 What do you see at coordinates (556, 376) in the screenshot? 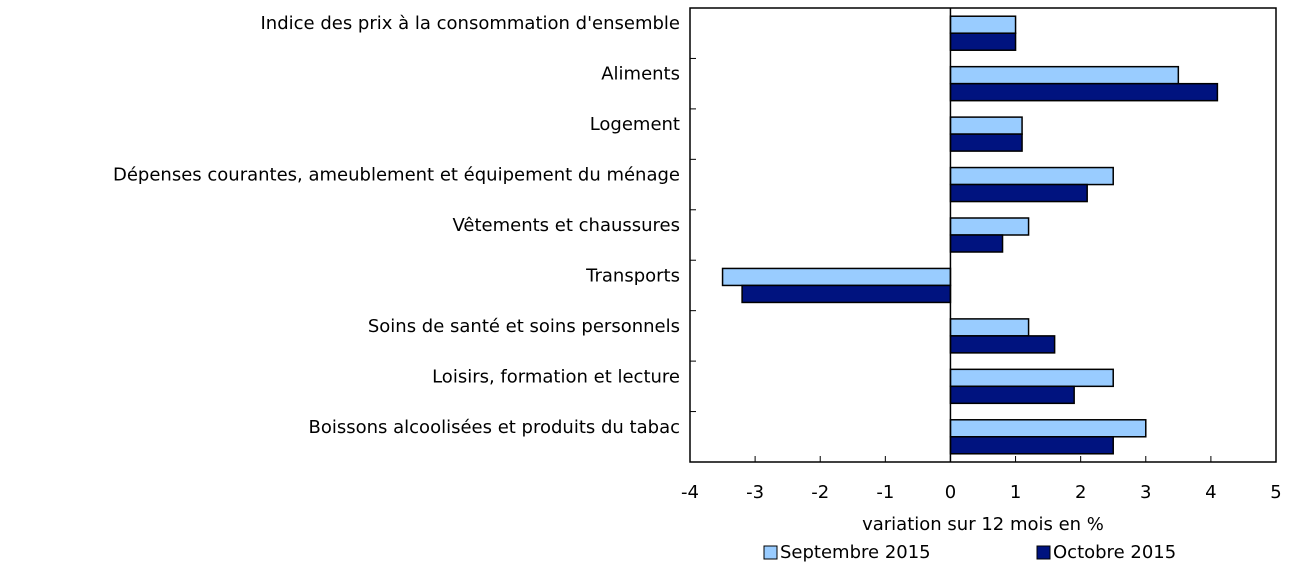
I see `y-tick-label: Loisirs, formation et lecture` at bounding box center [556, 376].